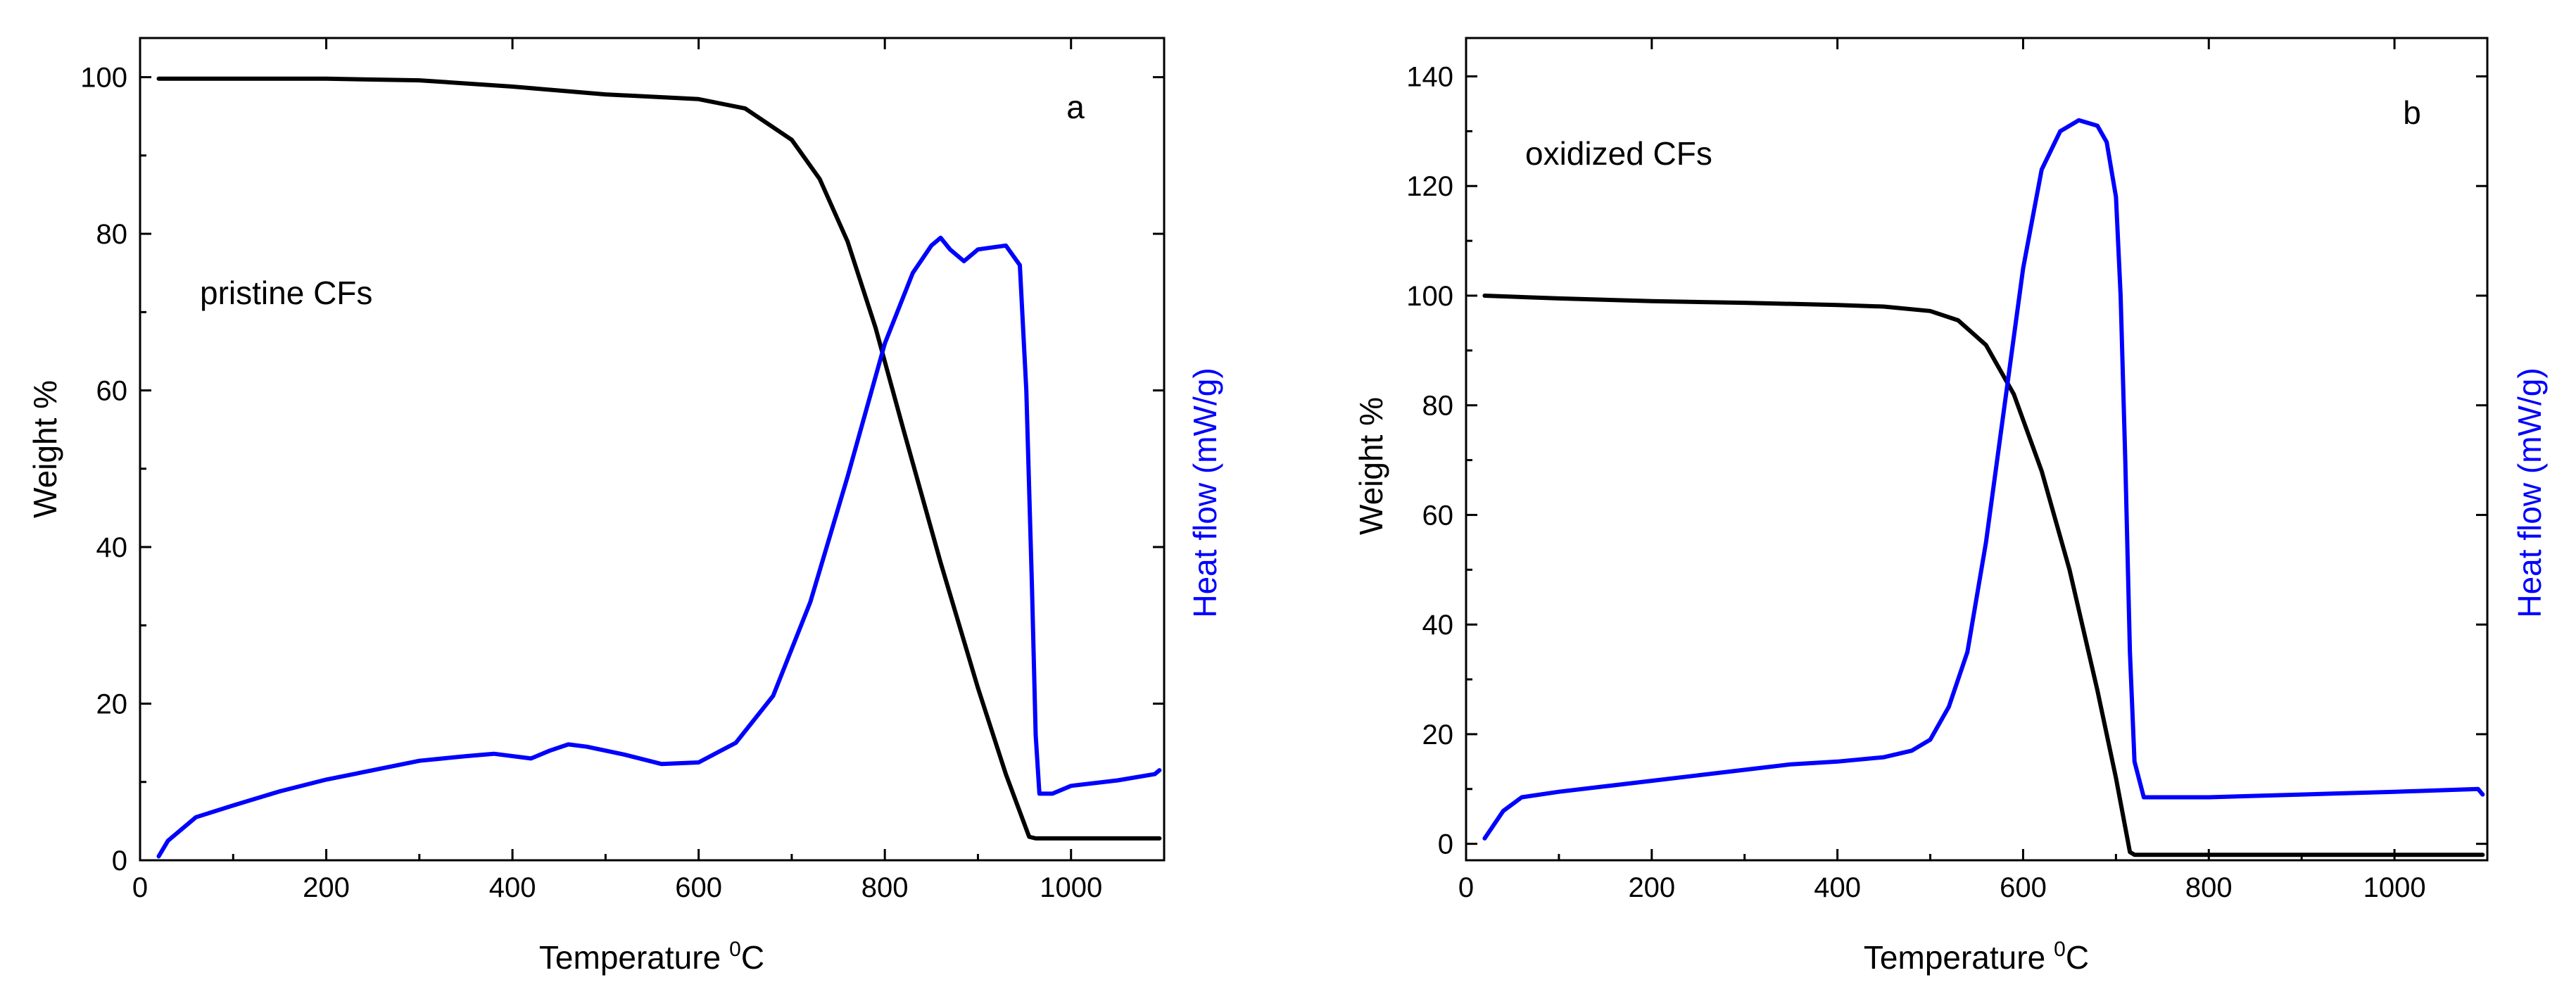  Describe the element at coordinates (286, 293) in the screenshot. I see `panel-a-annotation: pristine CFs` at that location.